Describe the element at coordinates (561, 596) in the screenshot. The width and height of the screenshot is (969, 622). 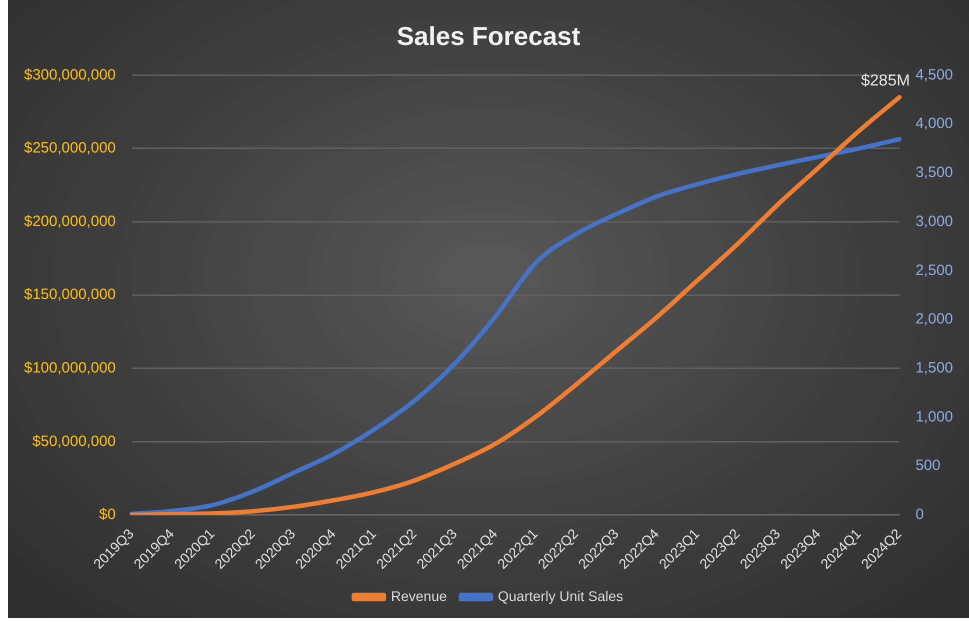
I see `legend-label: Quarterly Unit Sales` at that location.